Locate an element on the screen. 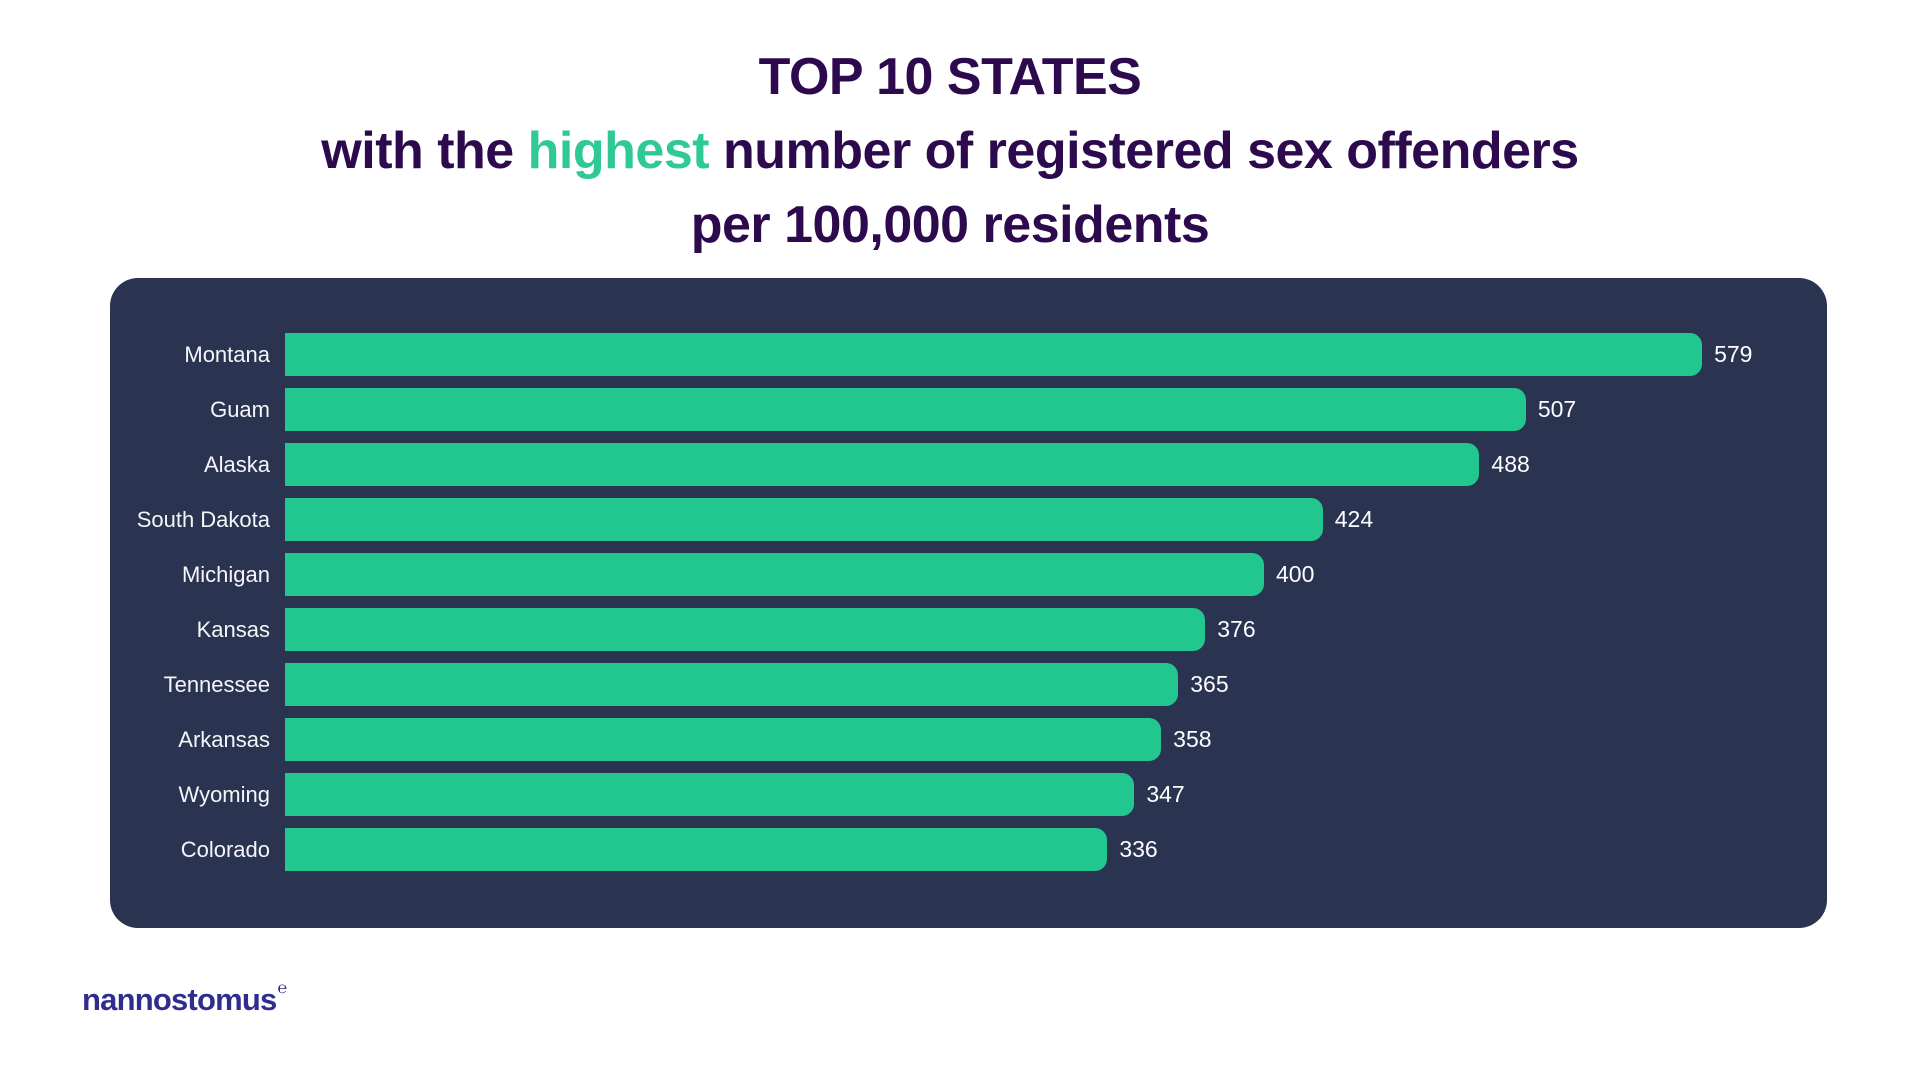  title-line-3: per 100,000 residents is located at coordinates (950, 225).